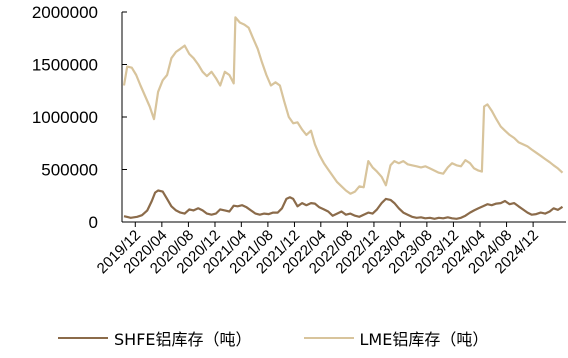 The width and height of the screenshot is (568, 358). Describe the element at coordinates (65, 65) in the screenshot. I see `y-tick-label: 1500000` at that location.